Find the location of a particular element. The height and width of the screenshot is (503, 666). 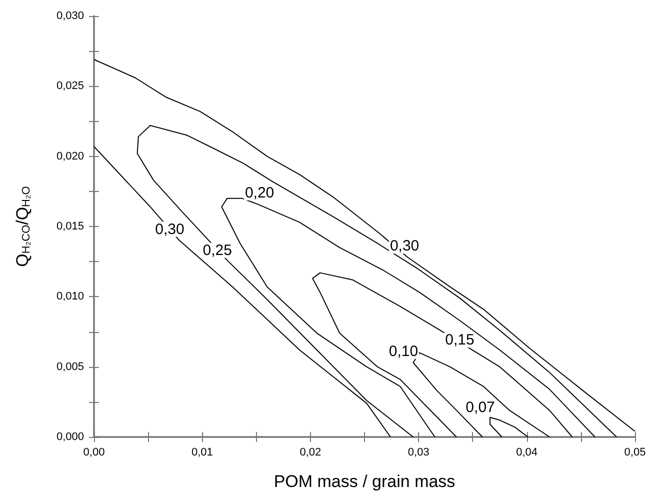

x-tick-label: 0,01 is located at coordinates (202, 452).